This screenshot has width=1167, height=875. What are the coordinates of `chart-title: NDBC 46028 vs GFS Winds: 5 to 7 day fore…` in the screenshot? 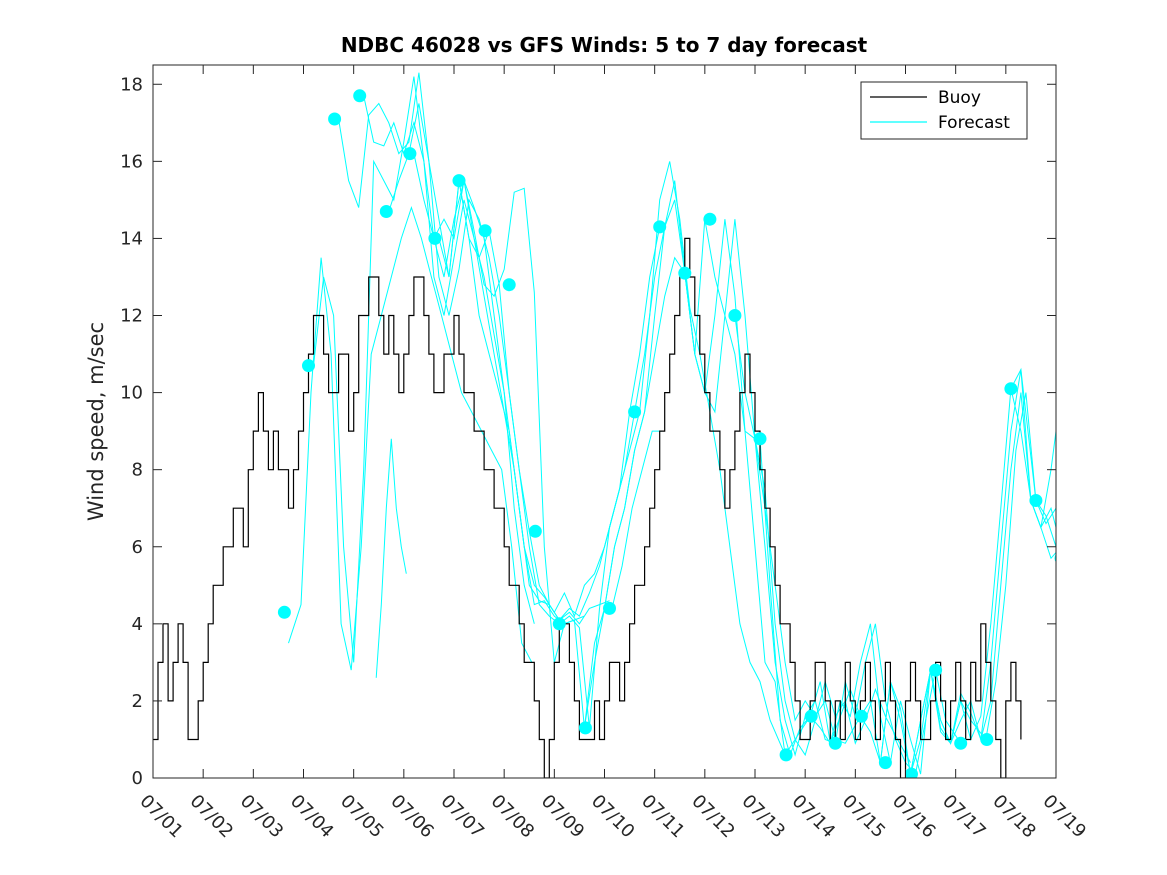 It's located at (604, 45).